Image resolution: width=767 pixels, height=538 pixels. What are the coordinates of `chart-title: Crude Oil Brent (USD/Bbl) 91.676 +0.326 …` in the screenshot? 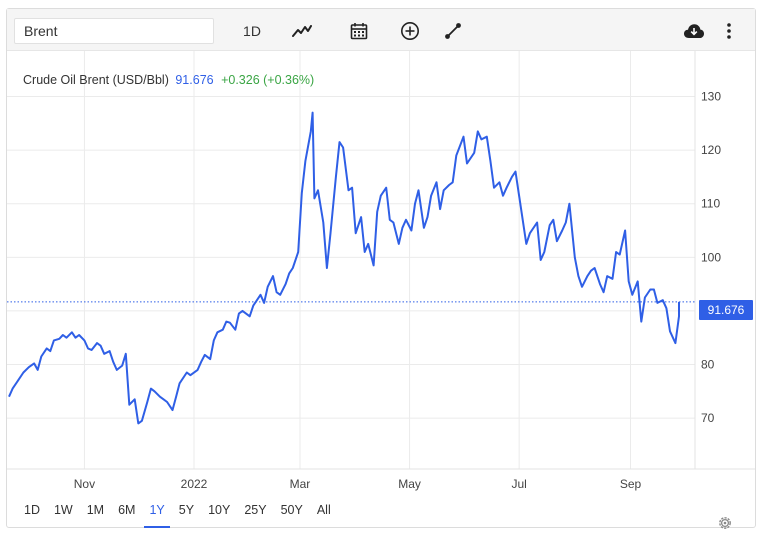 It's located at (168, 80).